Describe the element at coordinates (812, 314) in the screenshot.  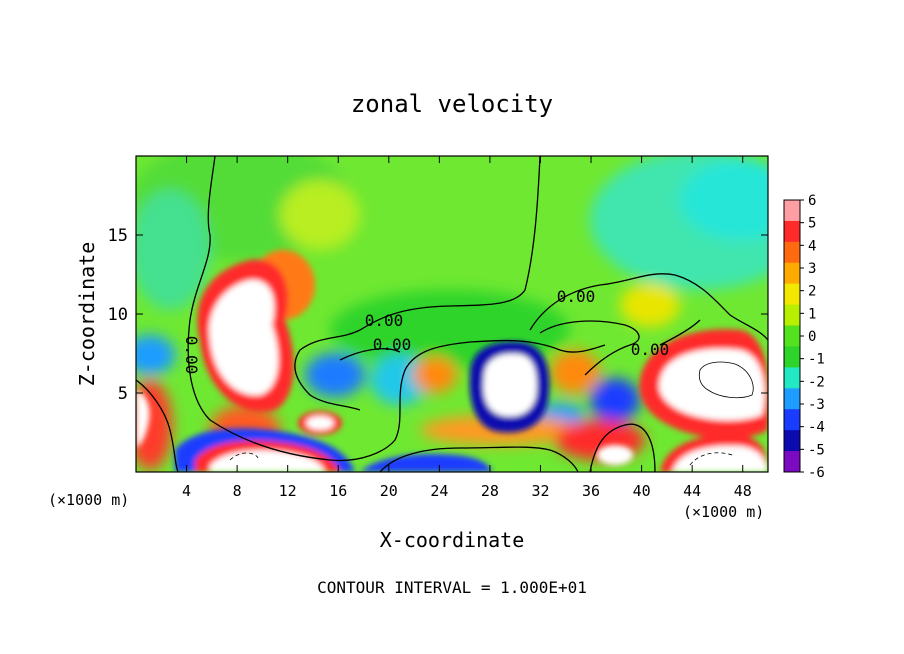
I see `colorbar-tick-label: 1` at that location.